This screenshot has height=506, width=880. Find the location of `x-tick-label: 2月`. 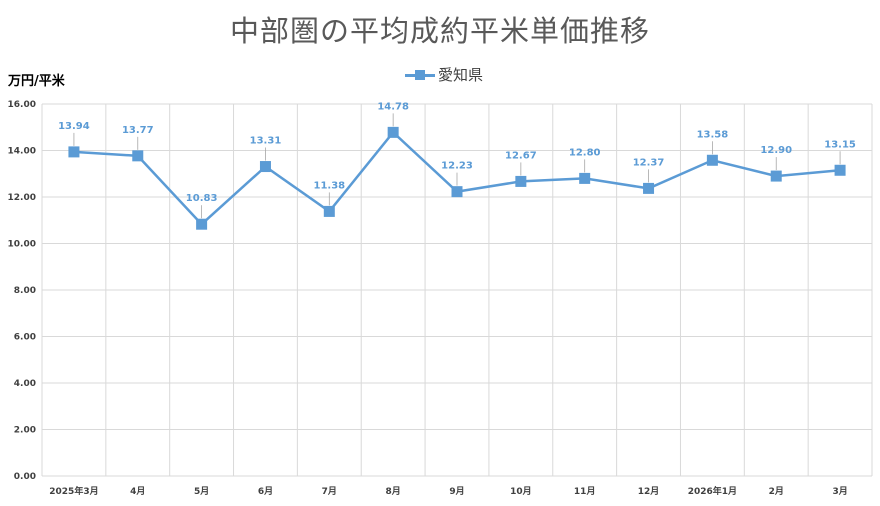

x-tick-label: 2月 is located at coordinates (776, 491).